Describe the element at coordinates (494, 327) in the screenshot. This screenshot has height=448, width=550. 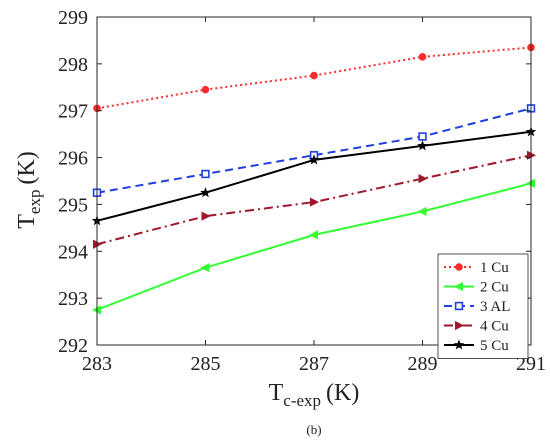
I see `legend-label-4: 4 Cu` at that location.